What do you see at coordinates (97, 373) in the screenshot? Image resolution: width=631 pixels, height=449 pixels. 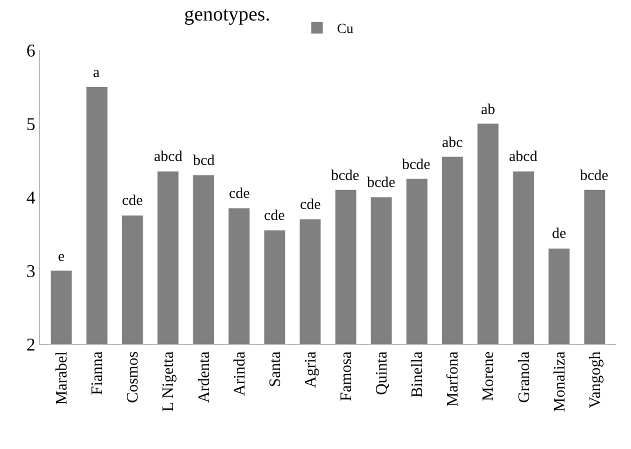 I see `x-tick-label: Fianna` at bounding box center [97, 373].